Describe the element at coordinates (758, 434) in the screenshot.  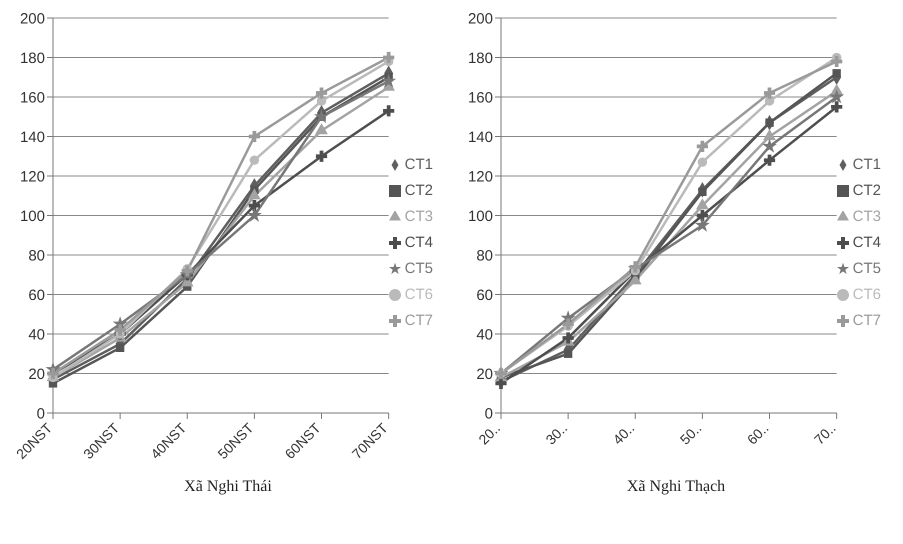
I see `x-tick-label: 60..` at that location.